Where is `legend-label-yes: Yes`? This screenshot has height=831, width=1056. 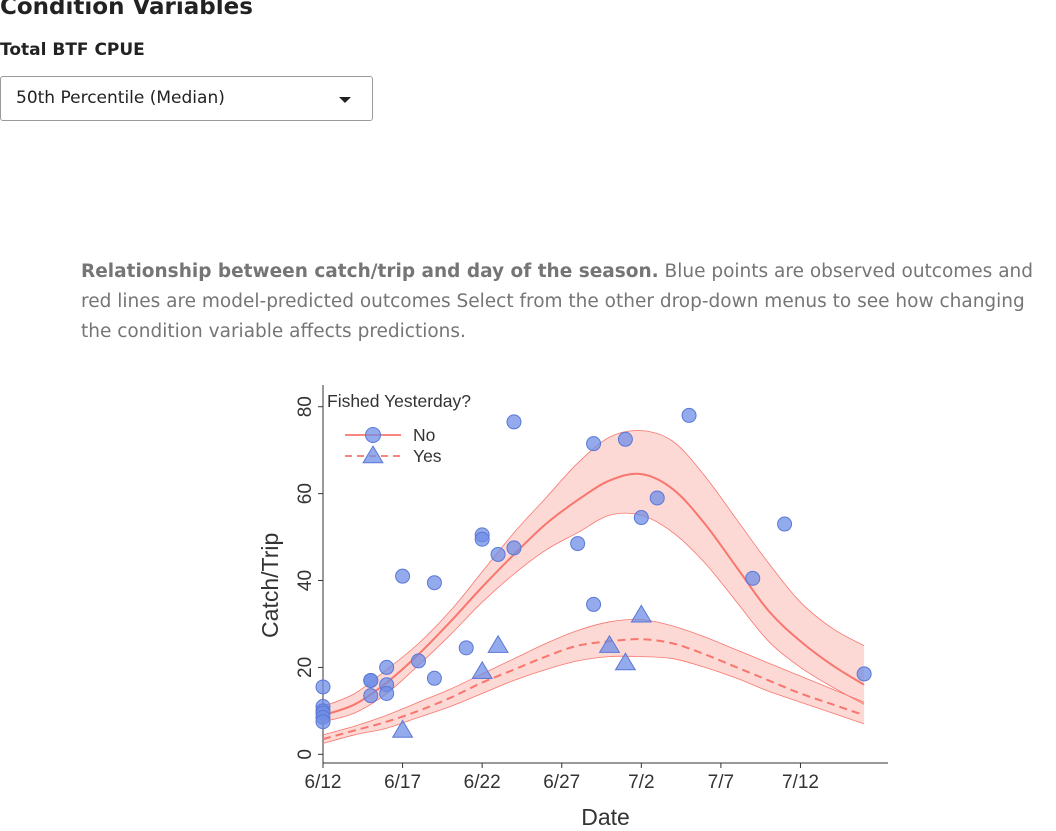
legend-label-yes: Yes is located at coordinates (427, 456).